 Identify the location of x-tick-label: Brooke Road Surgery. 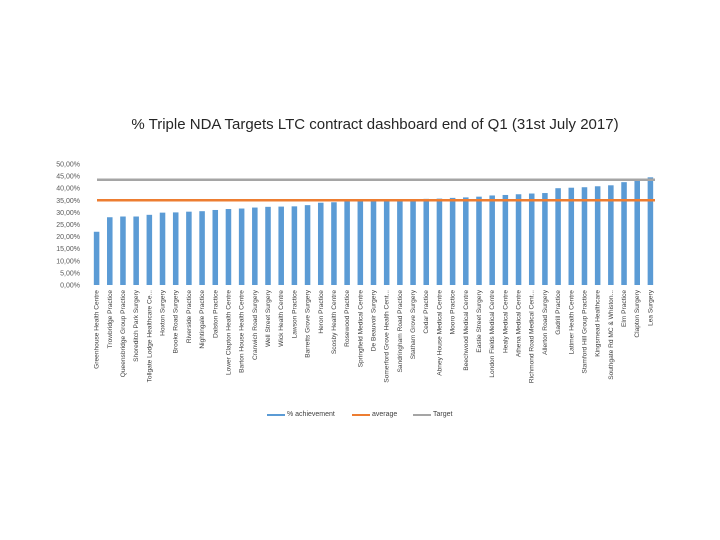
(176, 321).